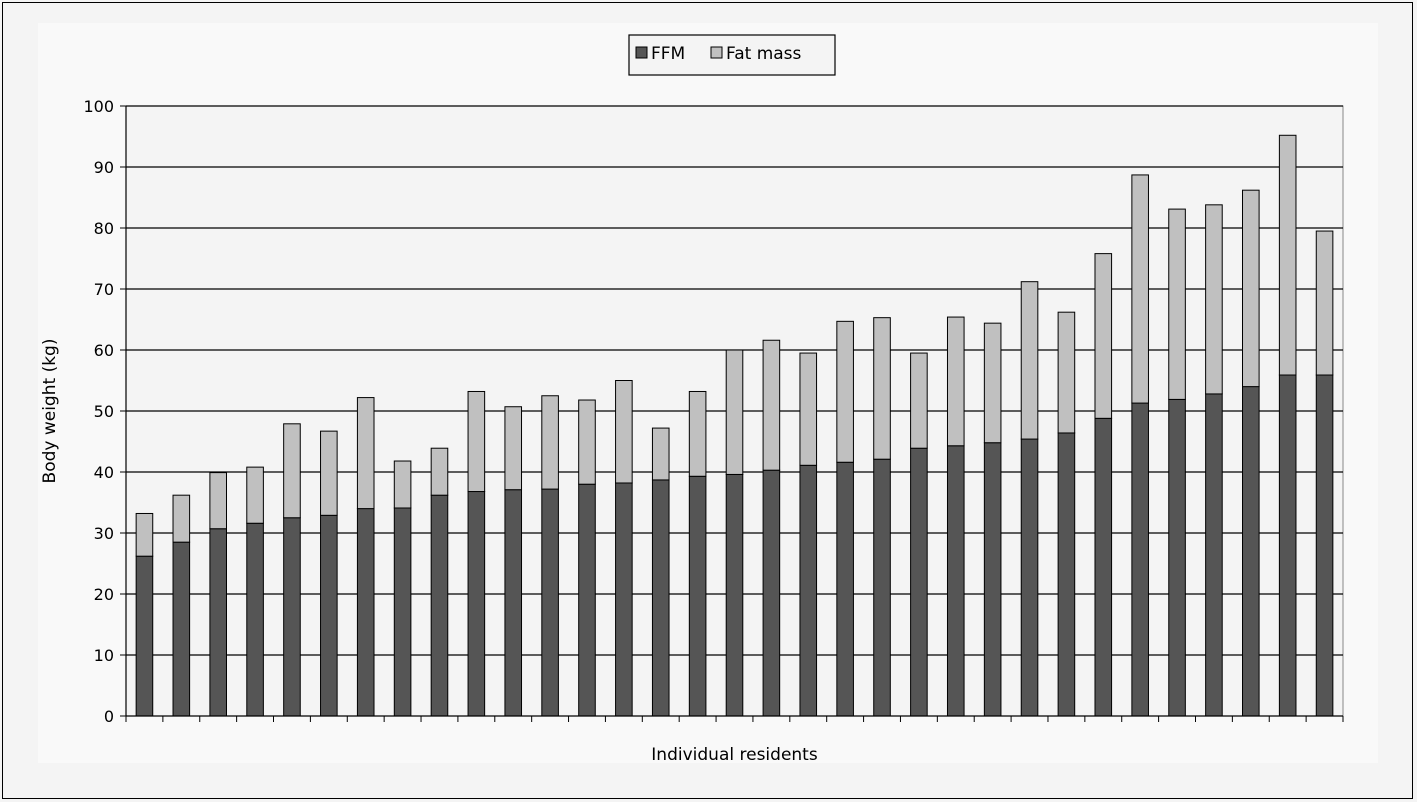  What do you see at coordinates (98, 106) in the screenshot?
I see `y-tick-label: 100` at bounding box center [98, 106].